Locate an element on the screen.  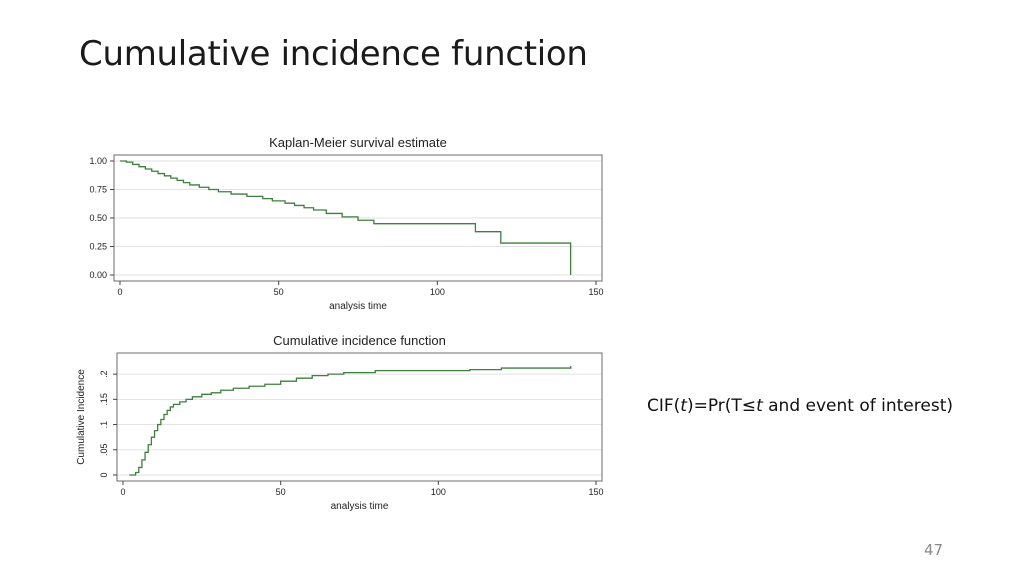
cif-xtick-label-2: 100 is located at coordinates (438, 492).